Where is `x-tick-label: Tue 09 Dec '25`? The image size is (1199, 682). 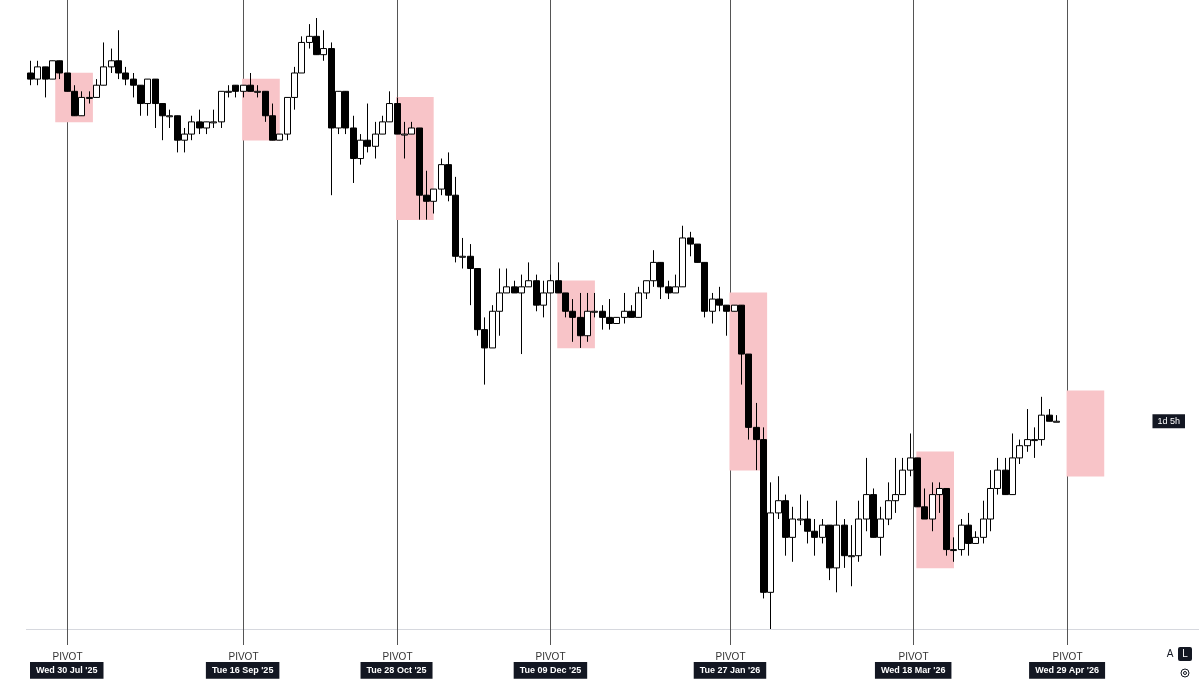
x-tick-label: Tue 09 Dec '25 is located at coordinates (550, 669).